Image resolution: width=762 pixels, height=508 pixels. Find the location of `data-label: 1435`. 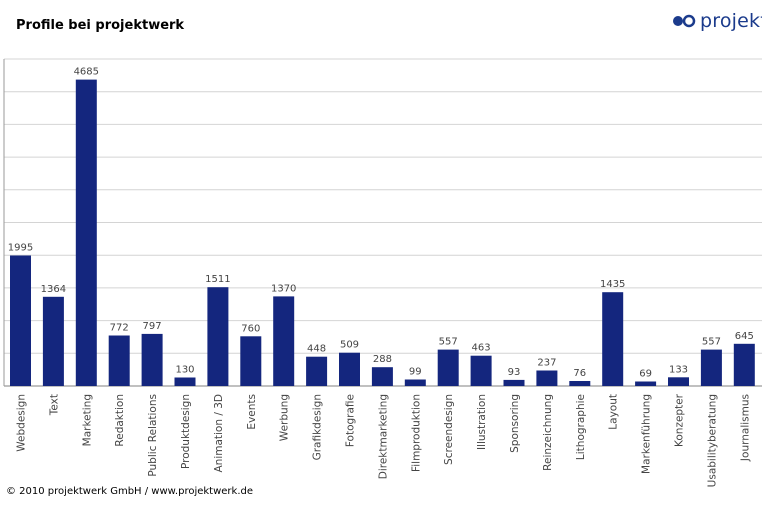

data-label: 1435 is located at coordinates (612, 284).